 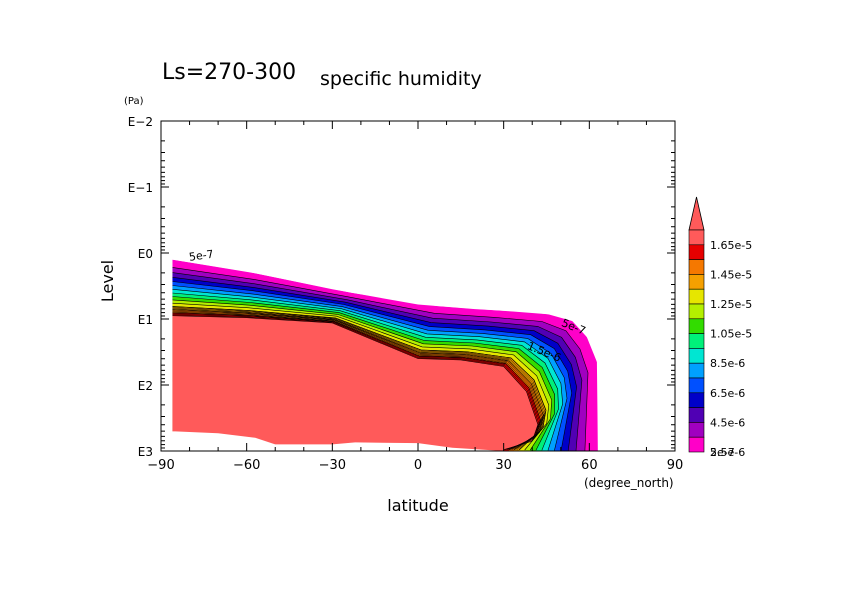 What do you see at coordinates (145, 452) in the screenshot?
I see `y-tick-label: E3` at bounding box center [145, 452].